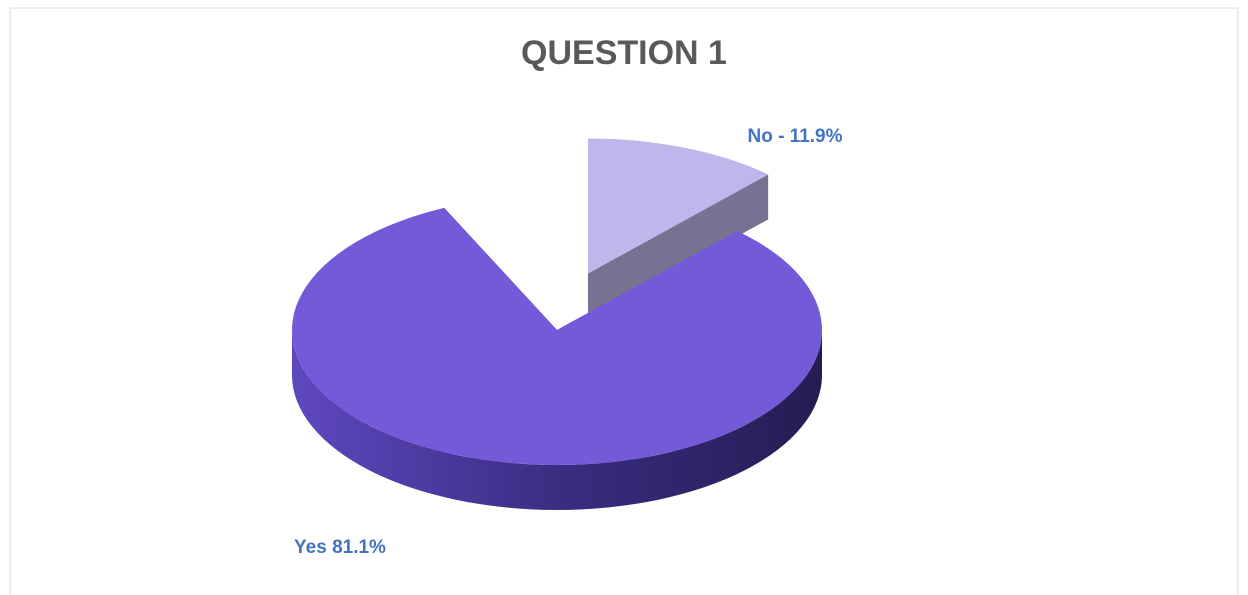 This screenshot has height=595, width=1248. I want to click on data-label: No - 11.9%, so click(794, 136).